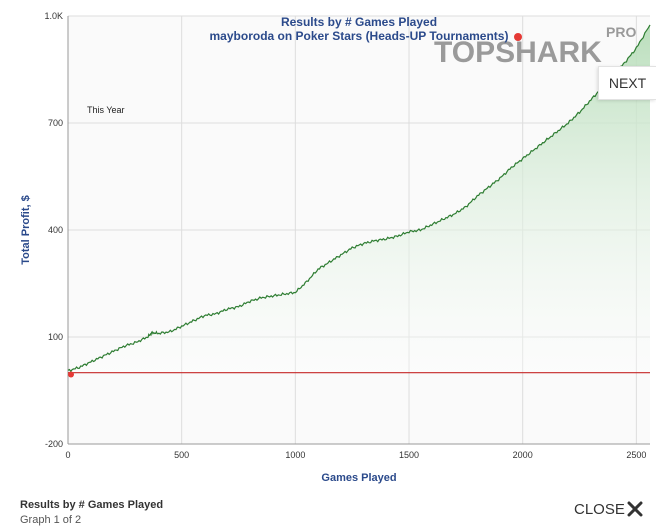 The width and height of the screenshot is (656, 526). I want to click on logo-text: TOPSHARK, so click(518, 52).